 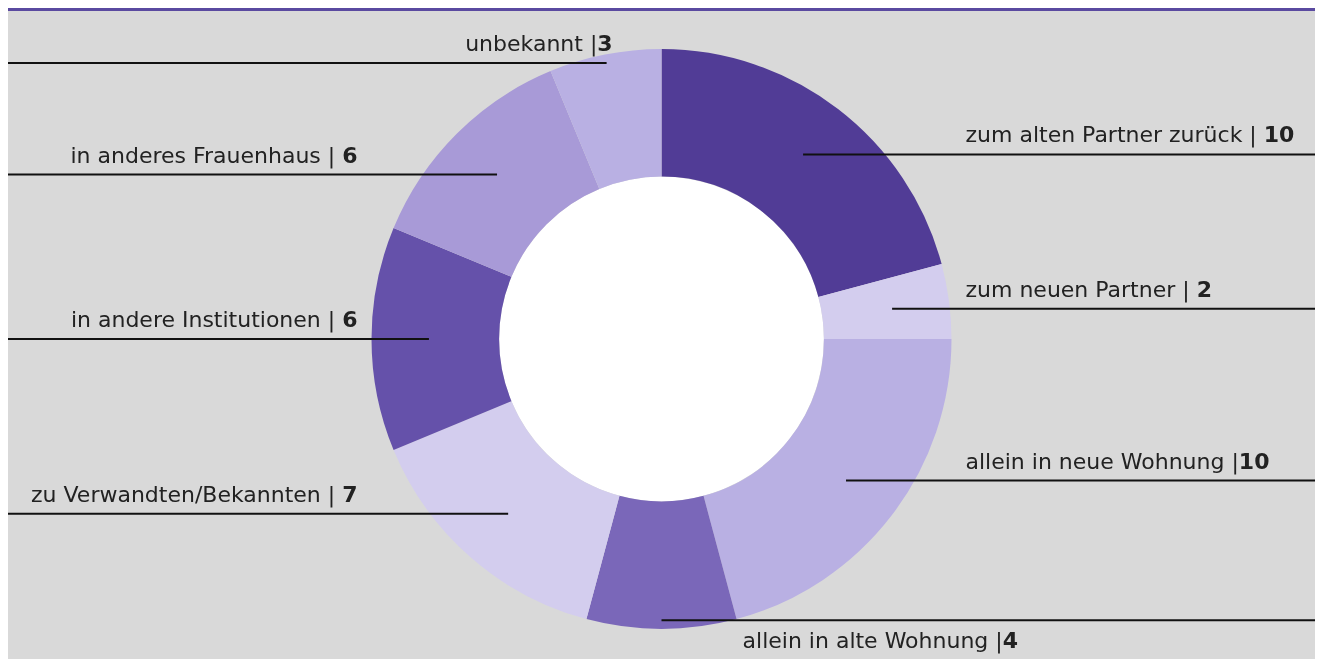 What do you see at coordinates (194, 494) in the screenshot?
I see `slice-label: zu Verwandten/Bekannten | 7` at bounding box center [194, 494].